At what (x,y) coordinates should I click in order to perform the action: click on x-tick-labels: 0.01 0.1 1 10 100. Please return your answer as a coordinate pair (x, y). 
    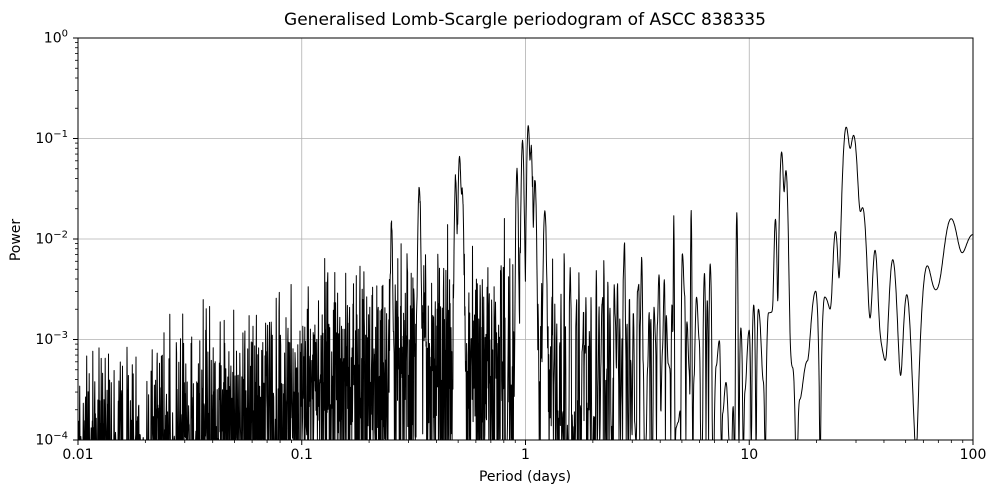
    Looking at the image, I should click on (524, 455).